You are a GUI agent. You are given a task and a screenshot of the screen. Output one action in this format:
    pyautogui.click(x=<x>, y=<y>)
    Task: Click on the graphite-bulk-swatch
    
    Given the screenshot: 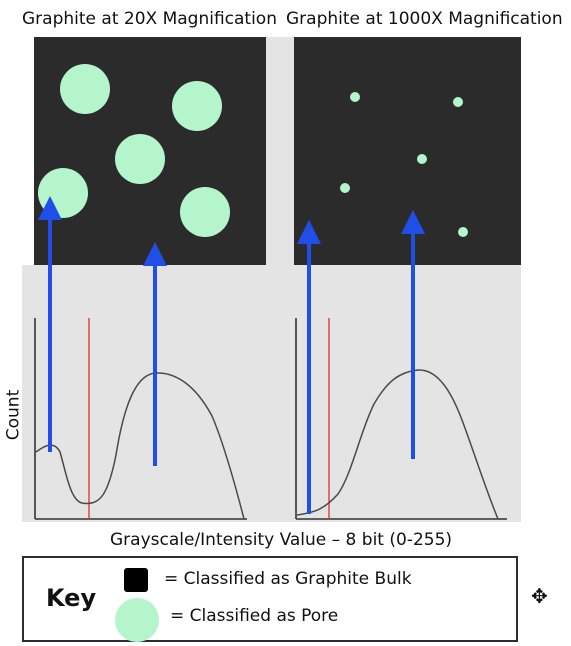 What is the action you would take?
    pyautogui.click(x=136, y=580)
    